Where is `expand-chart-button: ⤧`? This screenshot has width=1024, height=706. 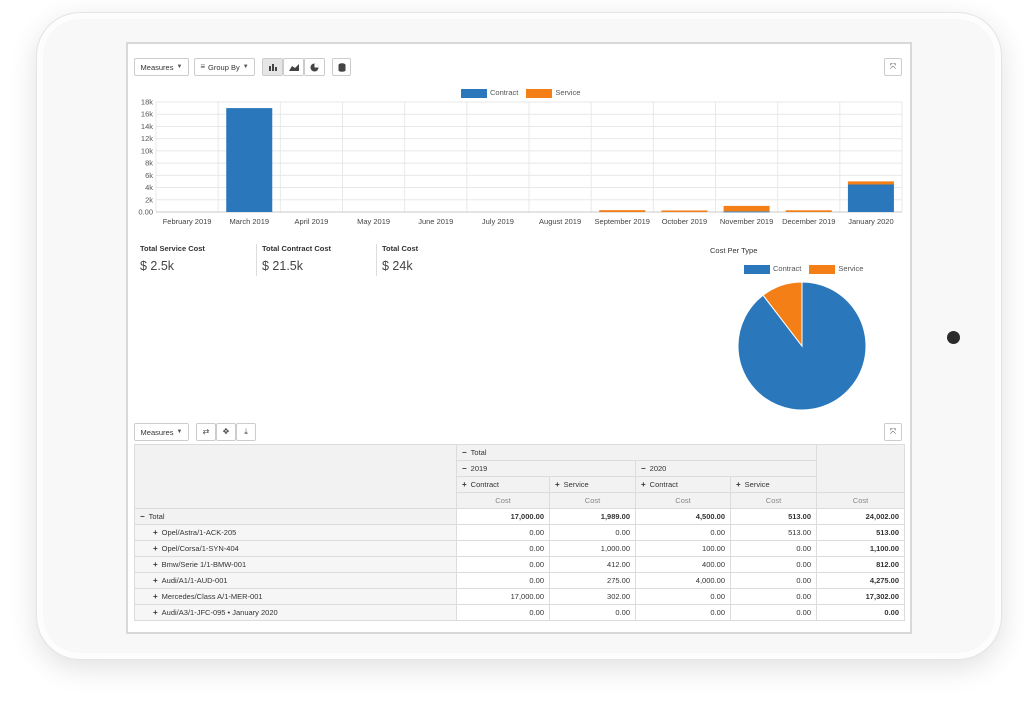 expand-chart-button: ⤧ is located at coordinates (893, 67).